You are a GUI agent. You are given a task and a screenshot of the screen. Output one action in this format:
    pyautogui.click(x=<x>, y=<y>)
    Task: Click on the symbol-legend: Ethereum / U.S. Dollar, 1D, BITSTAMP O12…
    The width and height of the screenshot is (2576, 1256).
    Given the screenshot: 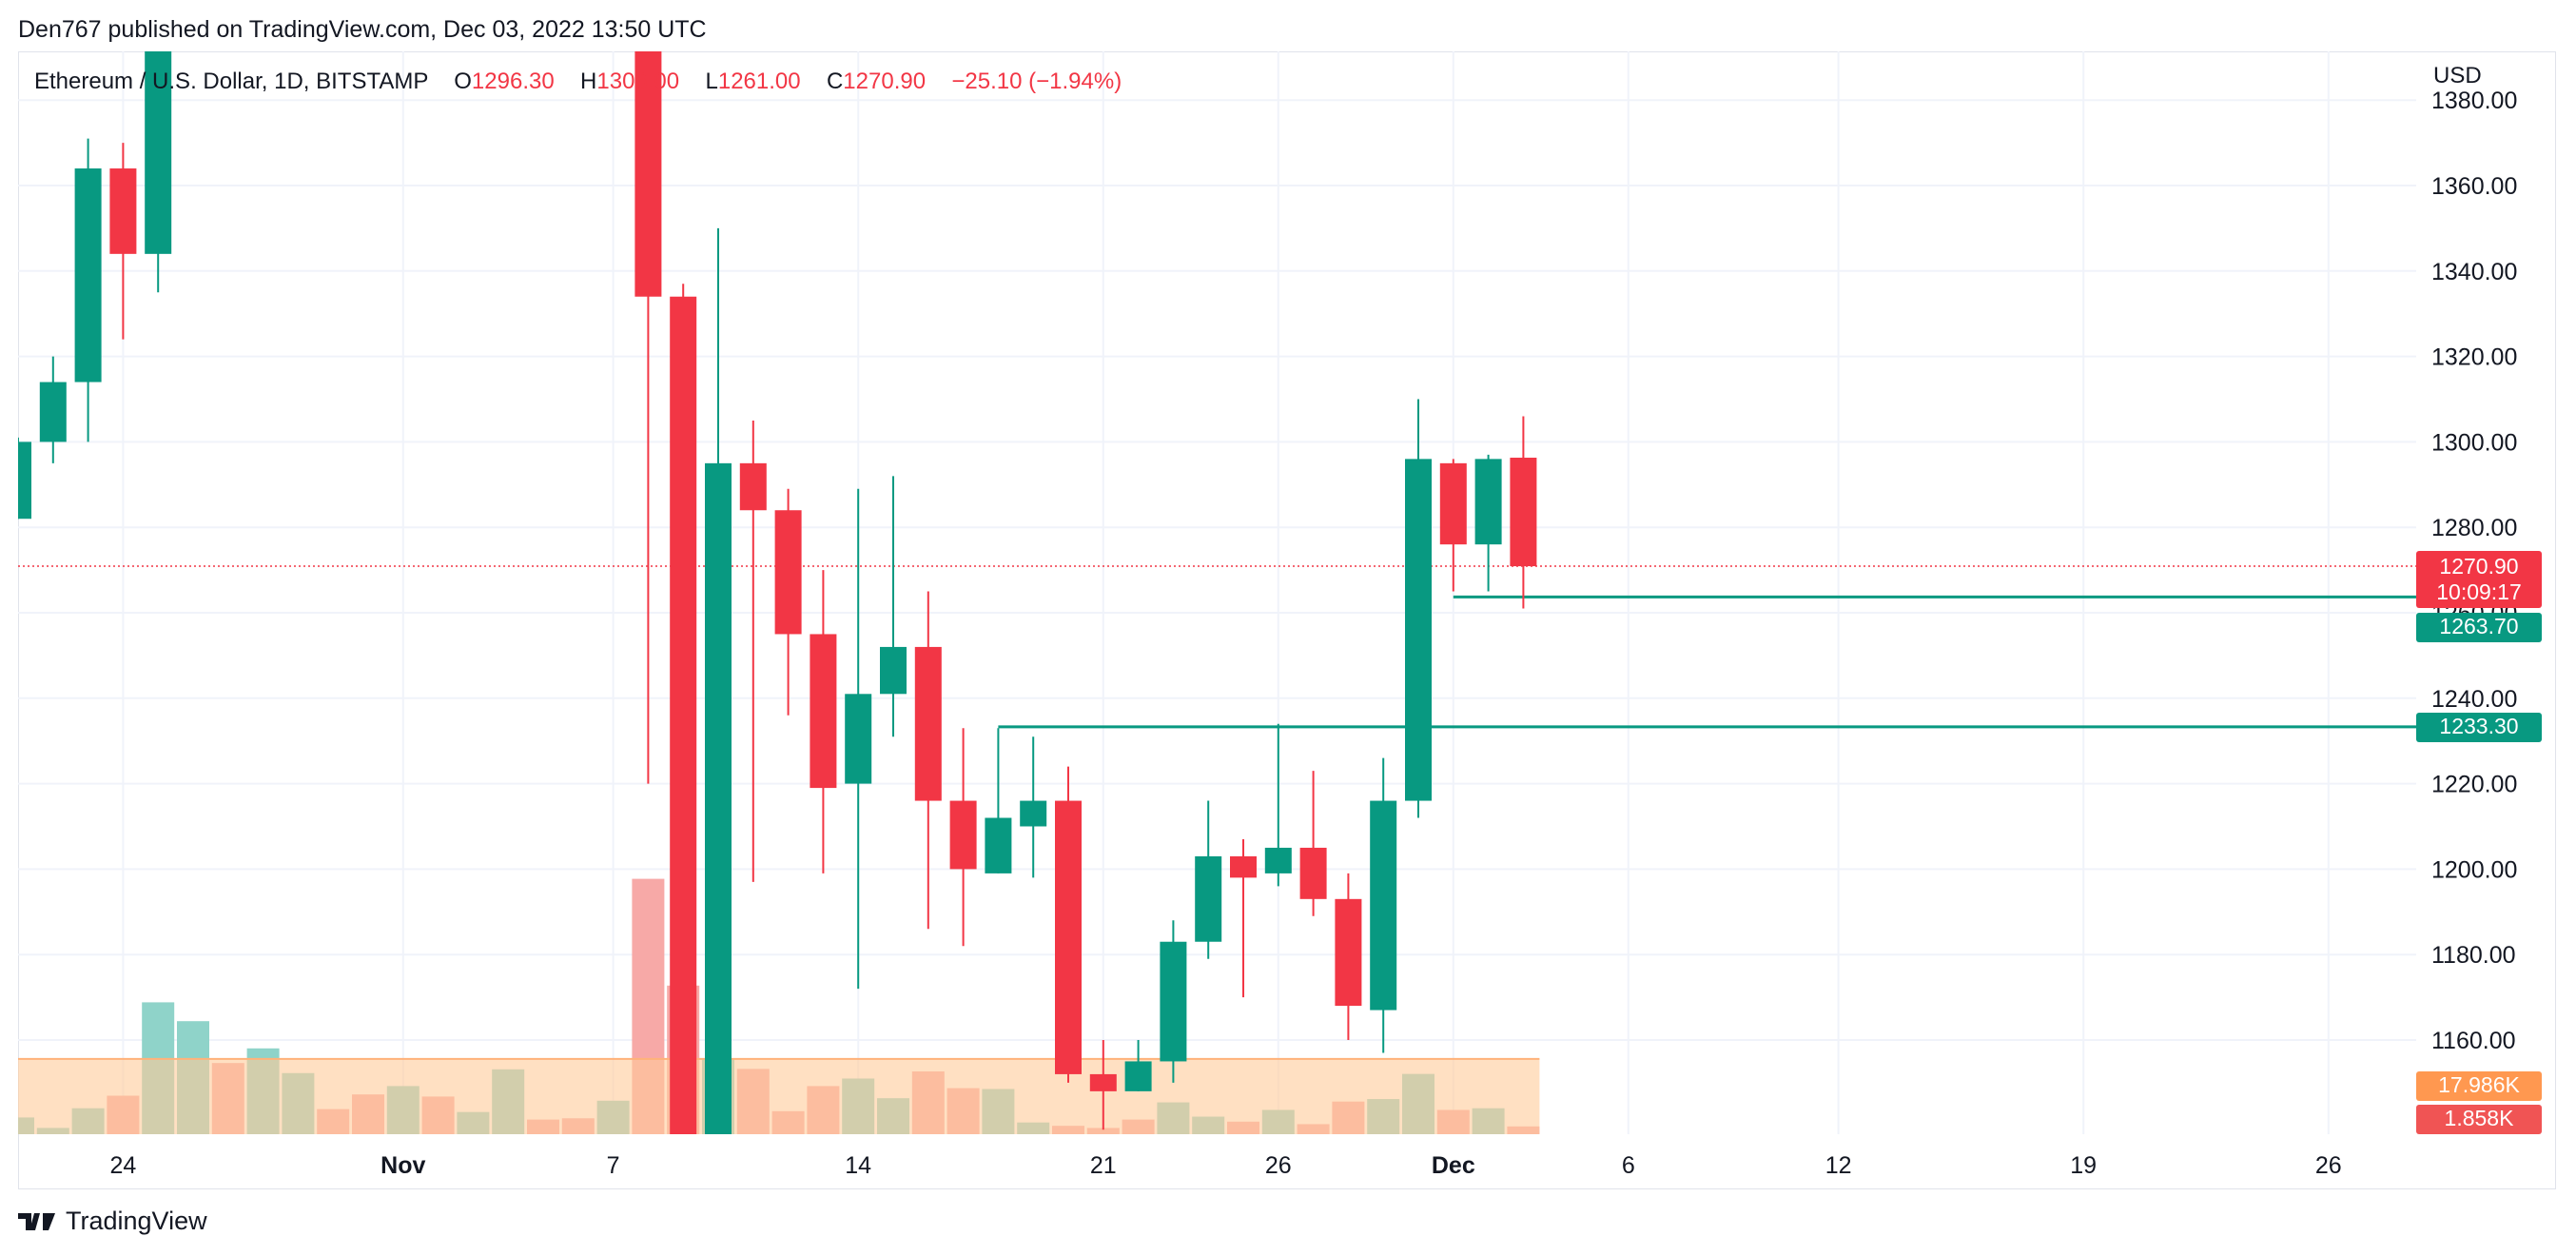 What is the action you would take?
    pyautogui.click(x=578, y=82)
    